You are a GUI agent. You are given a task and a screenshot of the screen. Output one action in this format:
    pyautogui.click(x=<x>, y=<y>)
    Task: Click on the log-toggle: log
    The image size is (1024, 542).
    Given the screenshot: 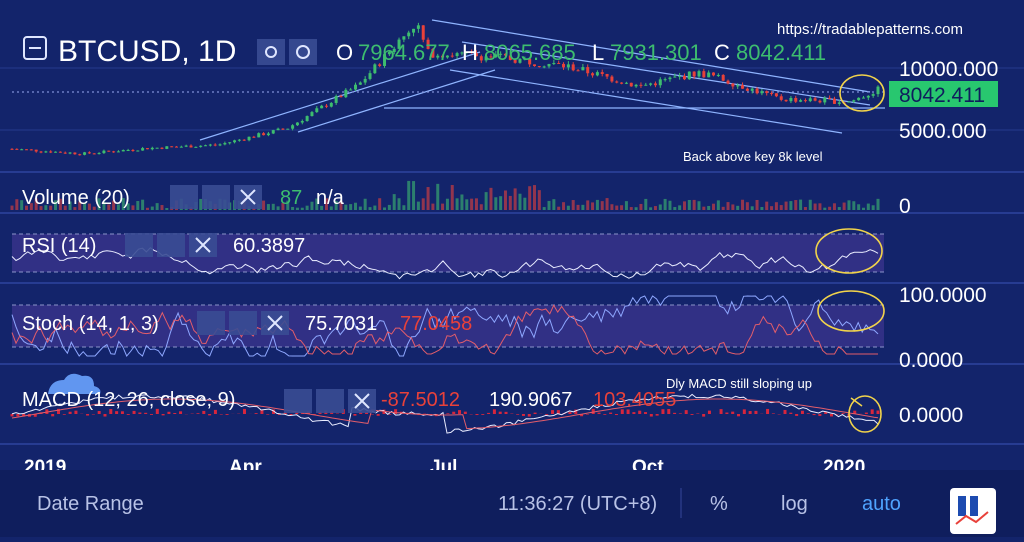 What is the action you would take?
    pyautogui.click(x=794, y=504)
    